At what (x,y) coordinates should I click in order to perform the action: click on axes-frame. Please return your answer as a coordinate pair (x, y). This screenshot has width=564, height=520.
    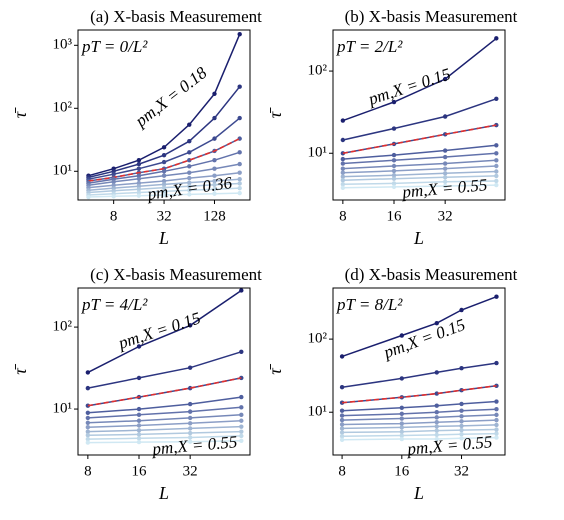
    Looking at the image, I should click on (164, 371).